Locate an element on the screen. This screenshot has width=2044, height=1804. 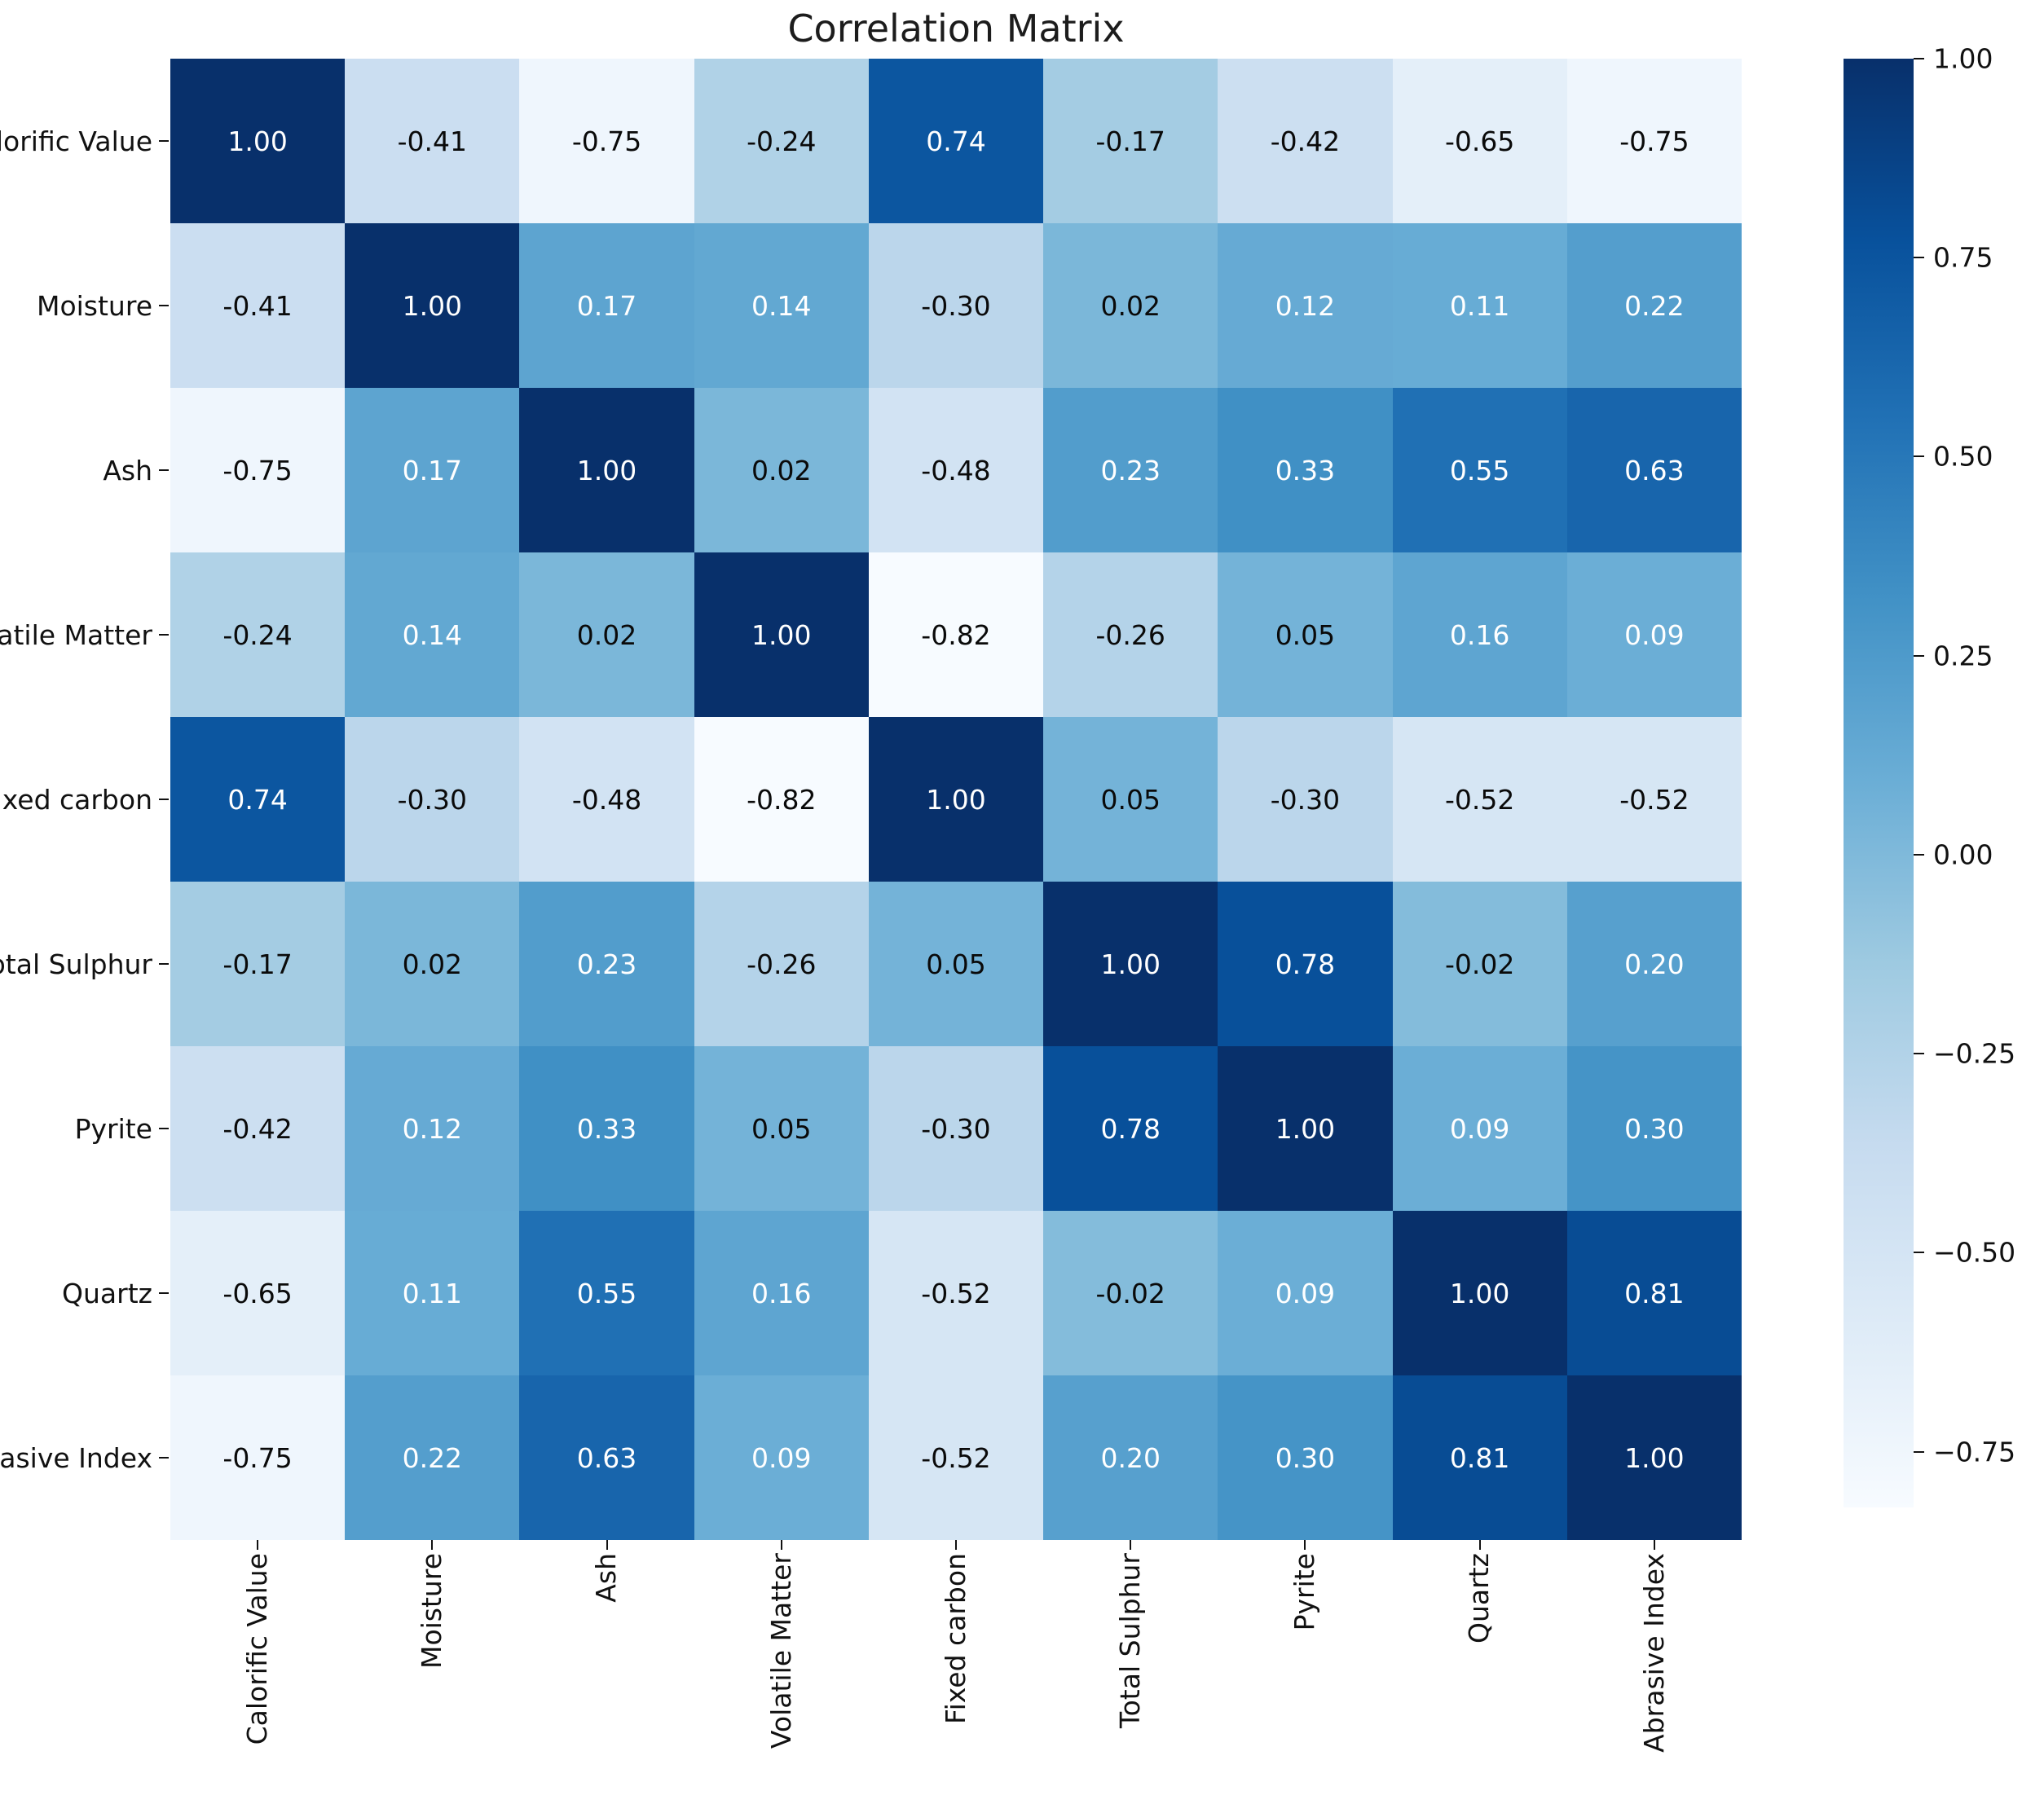
heatmap-cell: 0.14 is located at coordinates (781, 305).